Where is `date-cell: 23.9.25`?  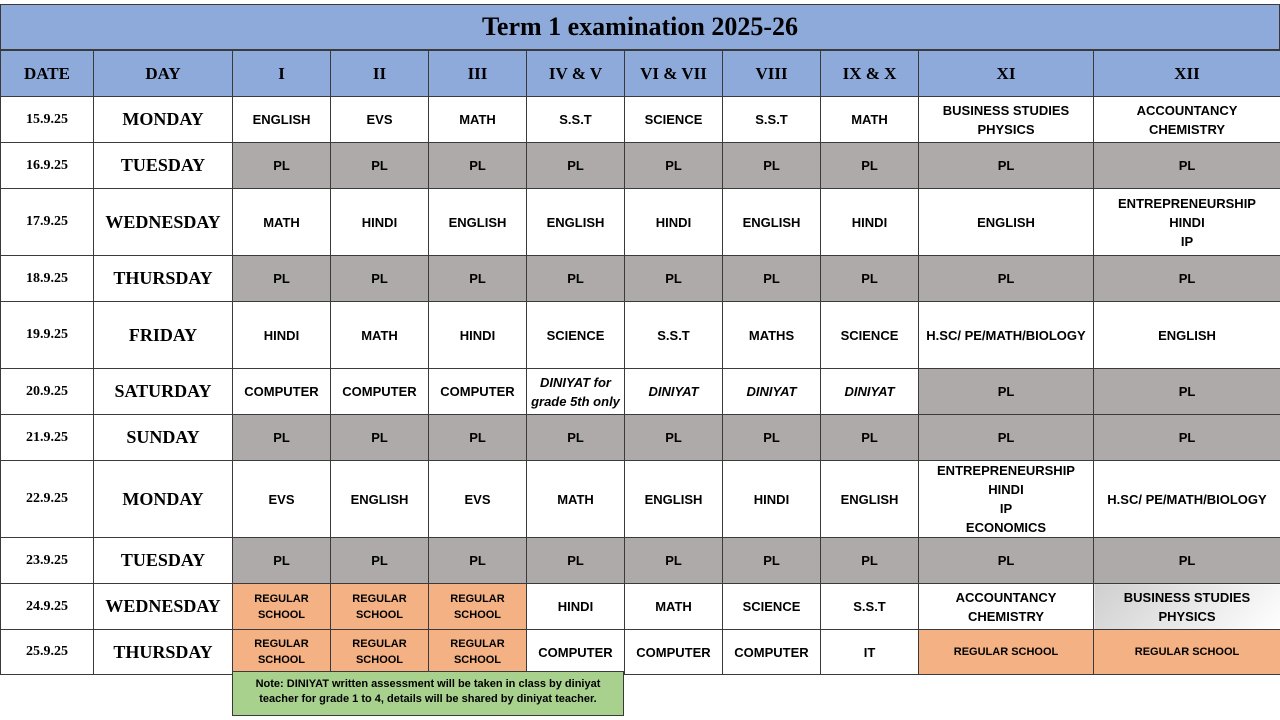 date-cell: 23.9.25 is located at coordinates (47, 560).